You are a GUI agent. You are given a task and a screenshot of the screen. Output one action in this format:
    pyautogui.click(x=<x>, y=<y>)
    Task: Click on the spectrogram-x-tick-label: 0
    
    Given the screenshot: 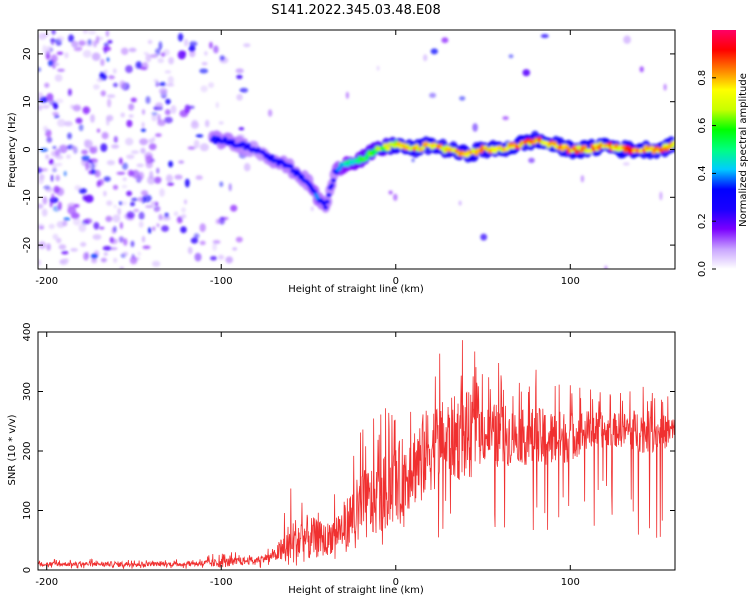 What is the action you would take?
    pyautogui.click(x=396, y=281)
    